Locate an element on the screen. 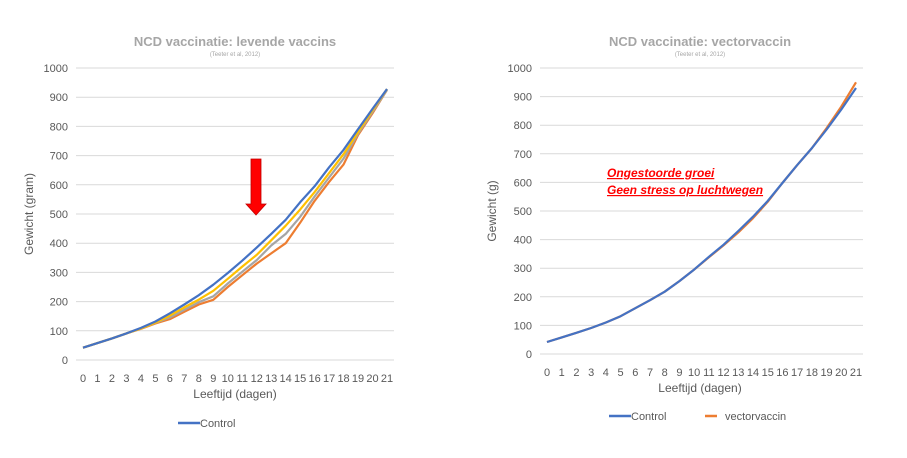 The height and width of the screenshot is (458, 907). annotation-text: Ongestoorde groei is located at coordinates (661, 173).